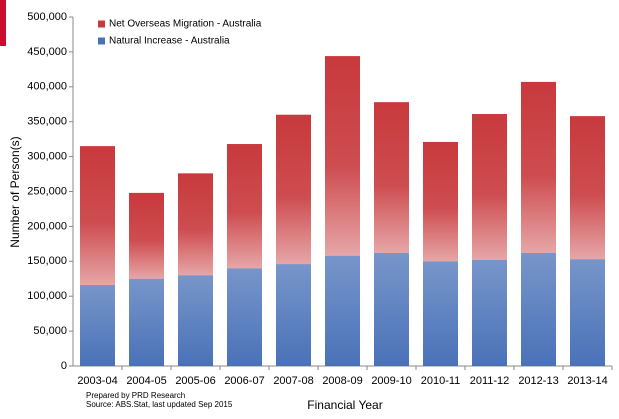 The height and width of the screenshot is (419, 619). I want to click on x-tick-label: 2008-09, so click(342, 381).